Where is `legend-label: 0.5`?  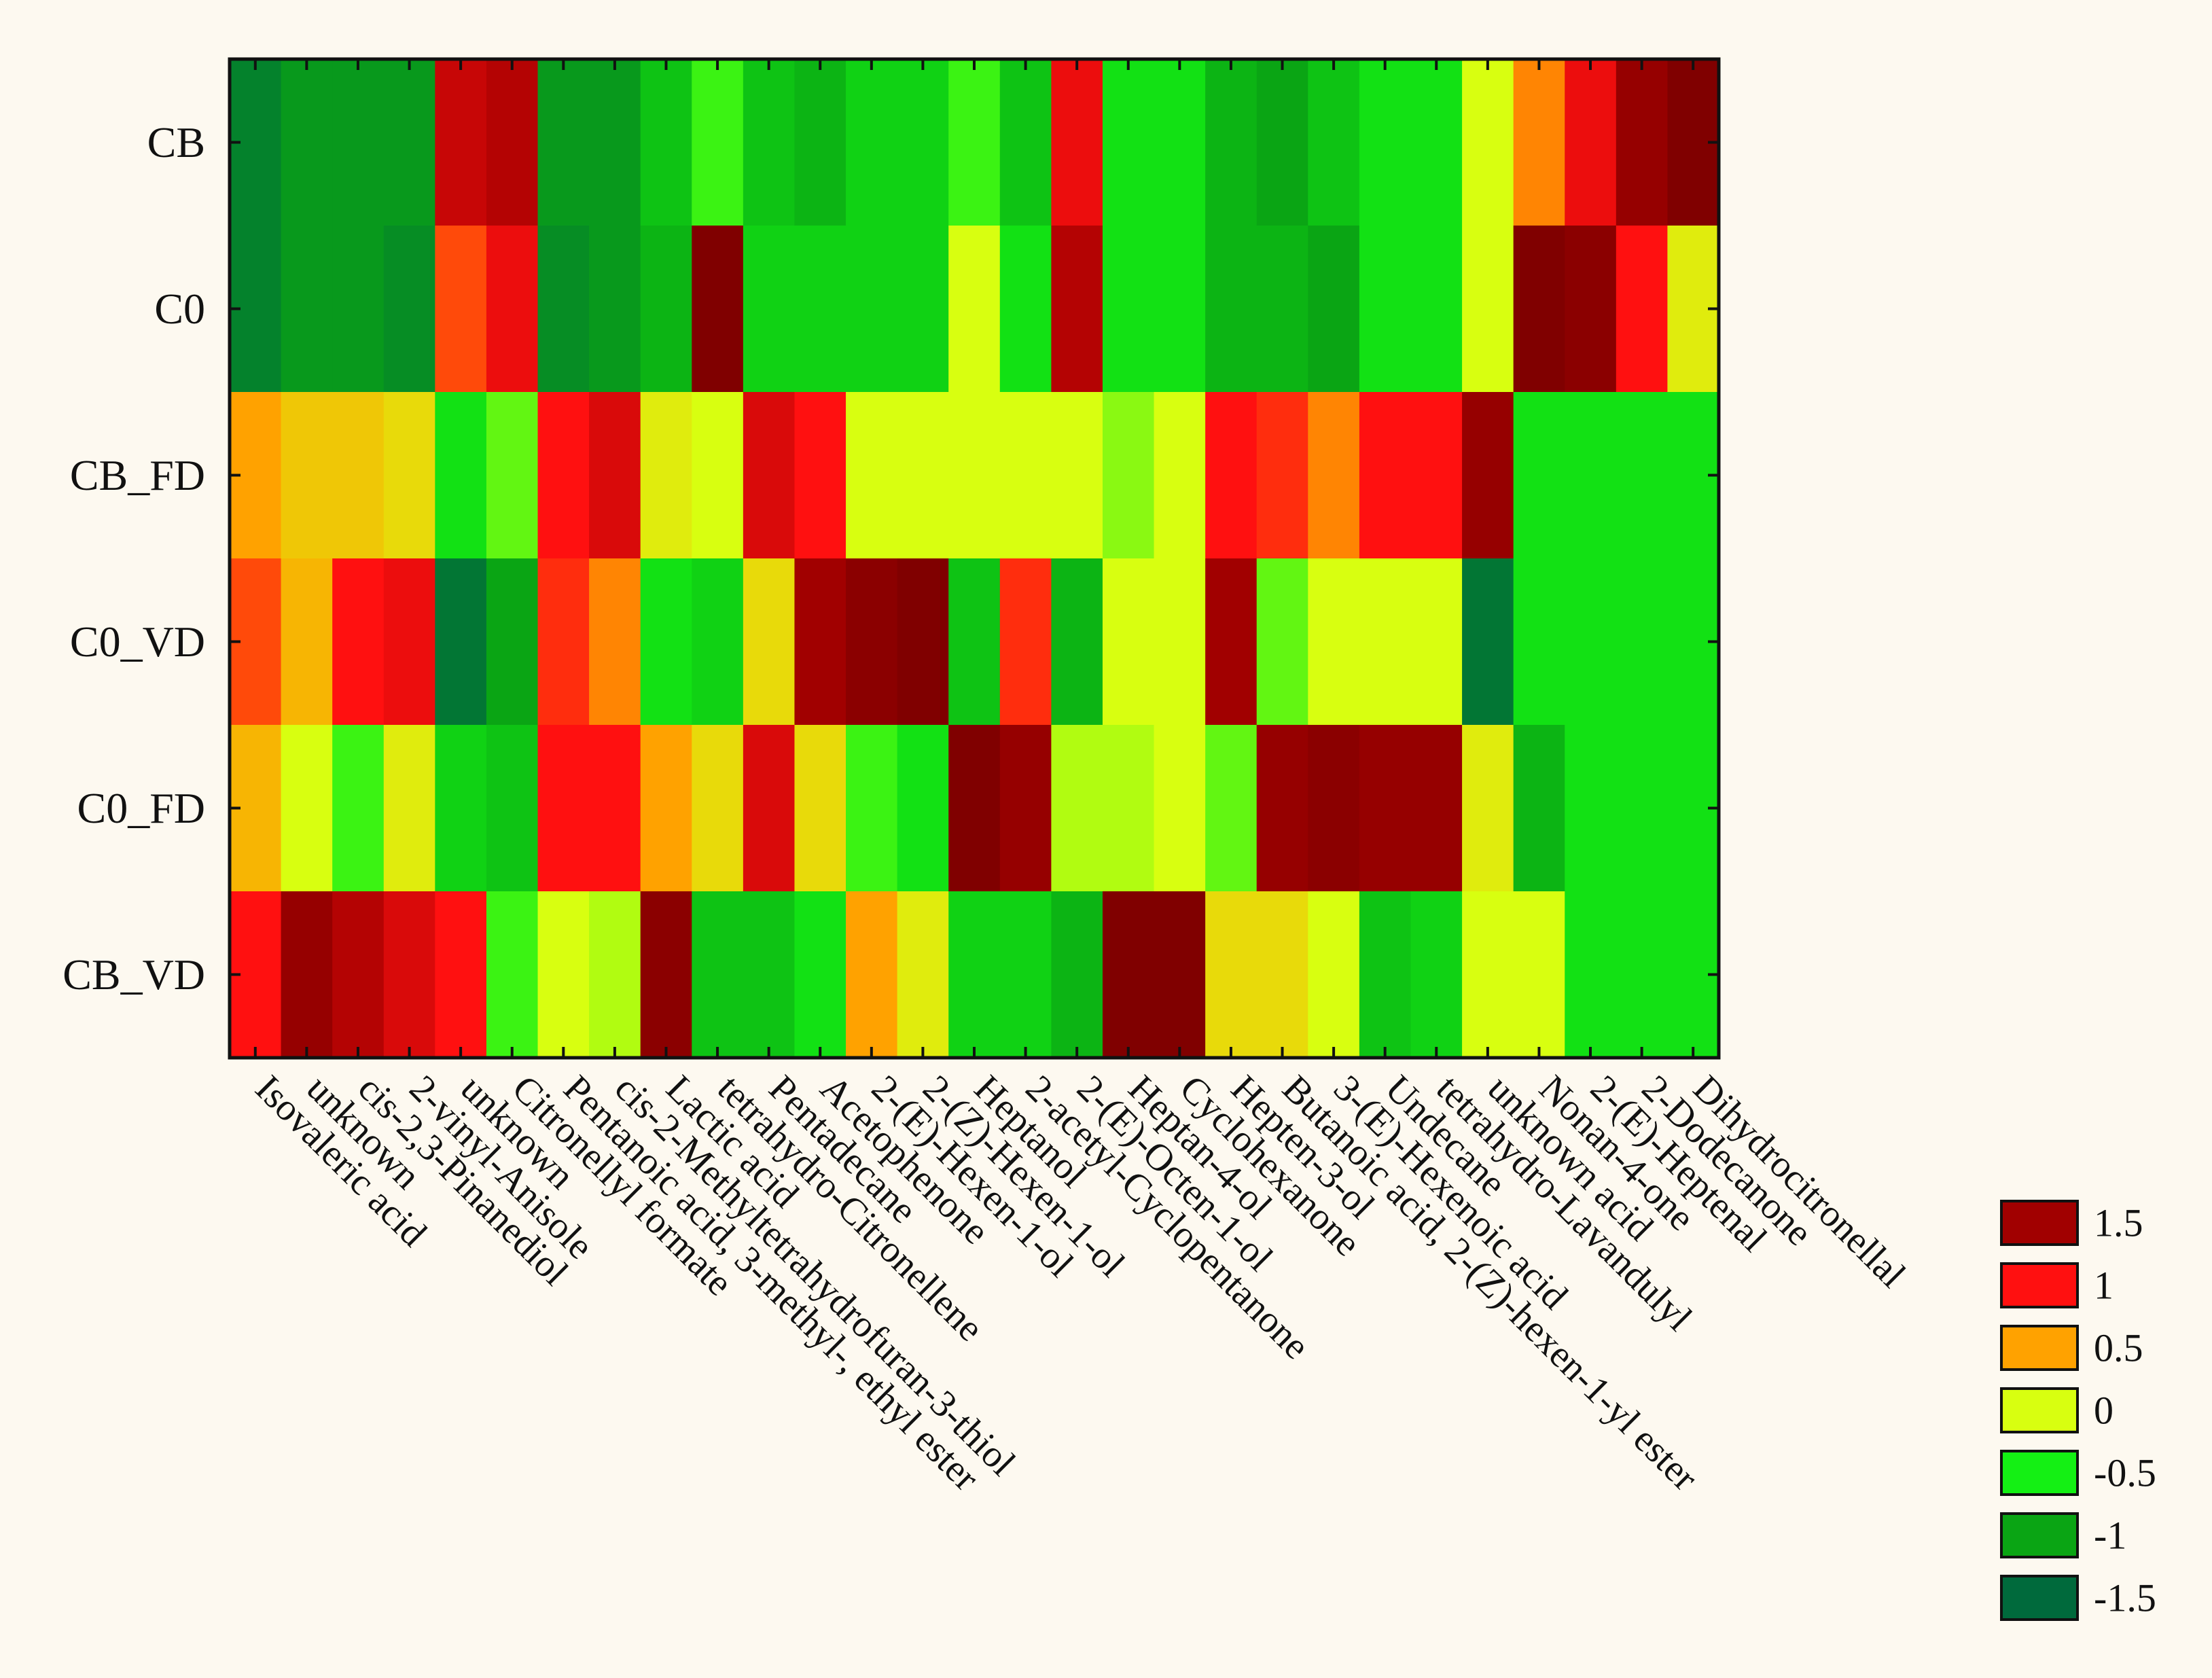 legend-label: 0.5 is located at coordinates (2118, 1348).